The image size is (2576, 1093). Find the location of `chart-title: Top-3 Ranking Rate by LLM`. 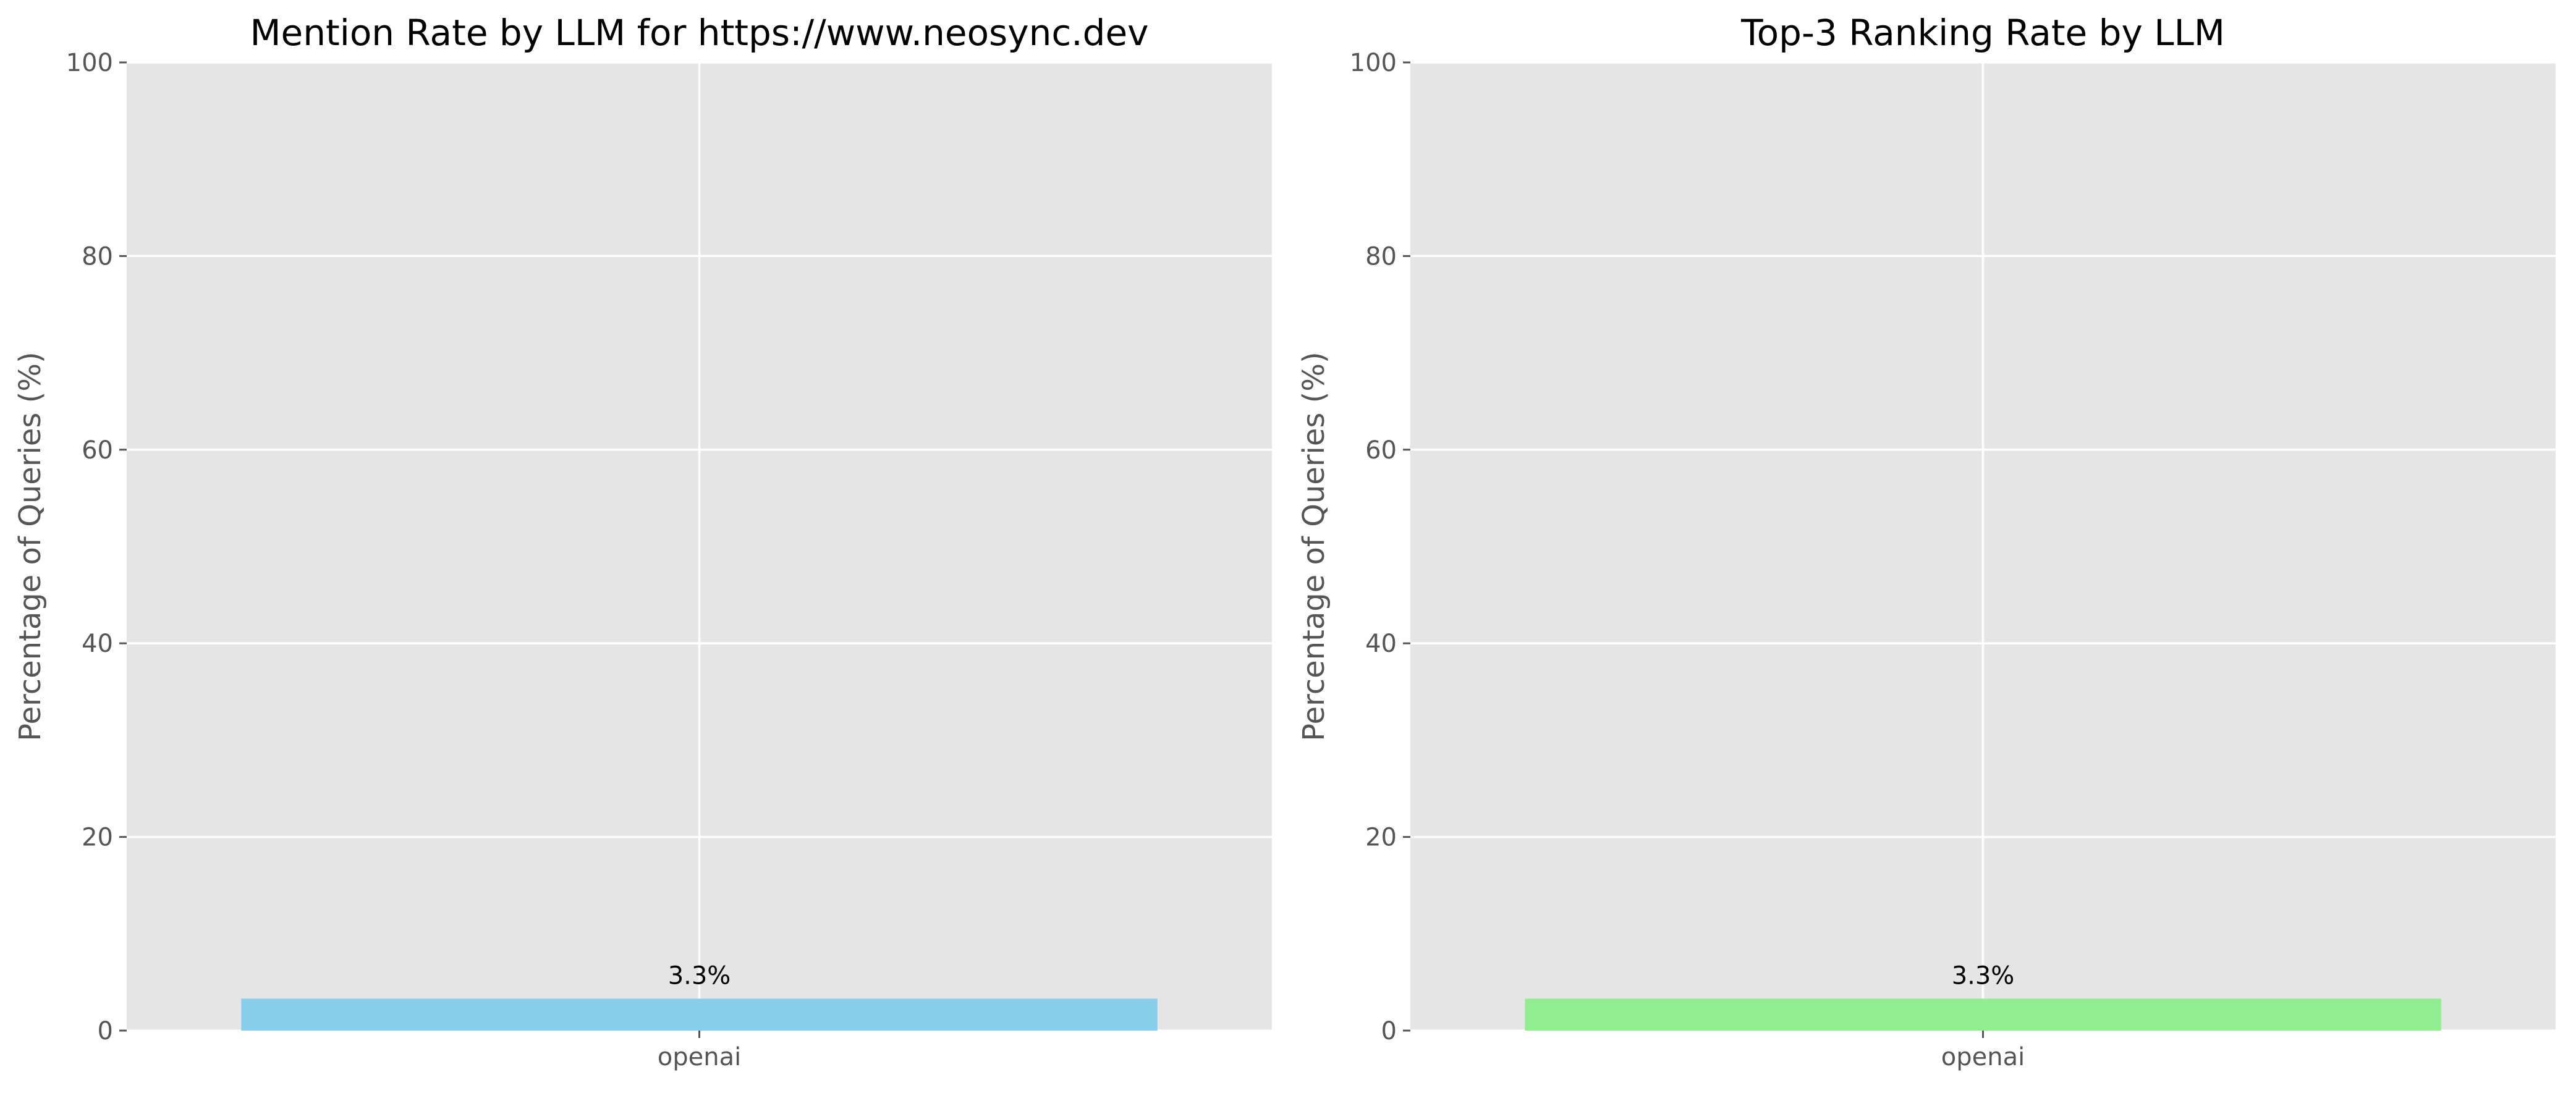

chart-title: Top-3 Ranking Rate by LLM is located at coordinates (1982, 33).